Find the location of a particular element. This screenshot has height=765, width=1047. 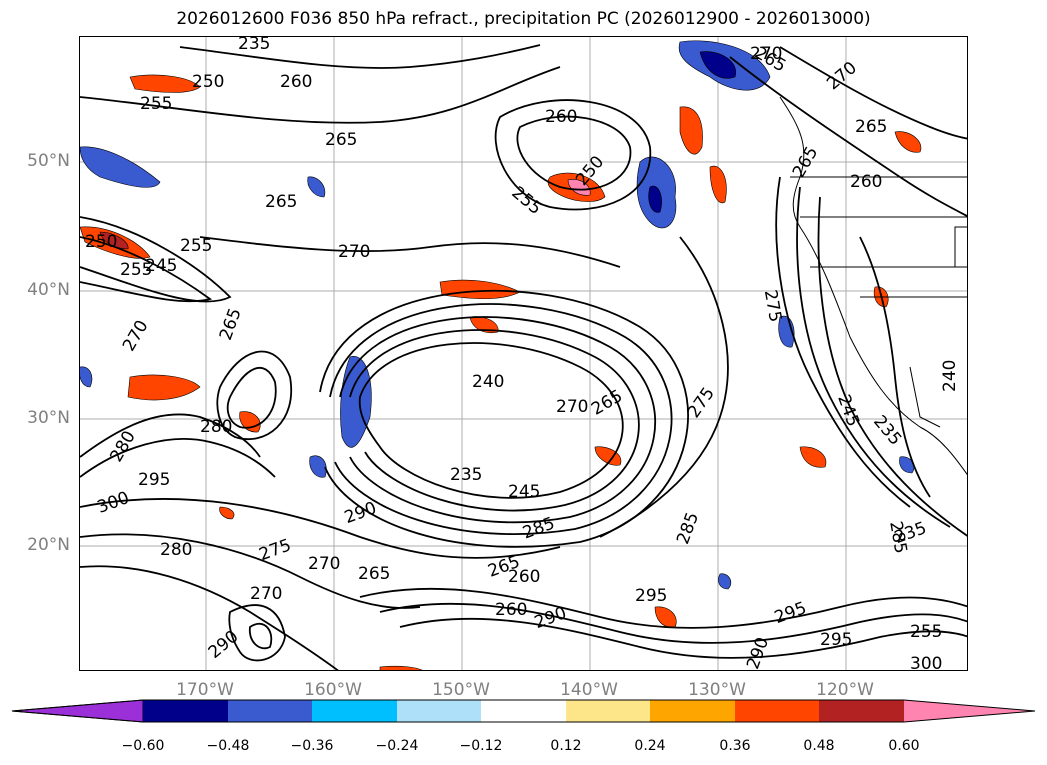

colorbar-tick: 0.24 is located at coordinates (650, 746).